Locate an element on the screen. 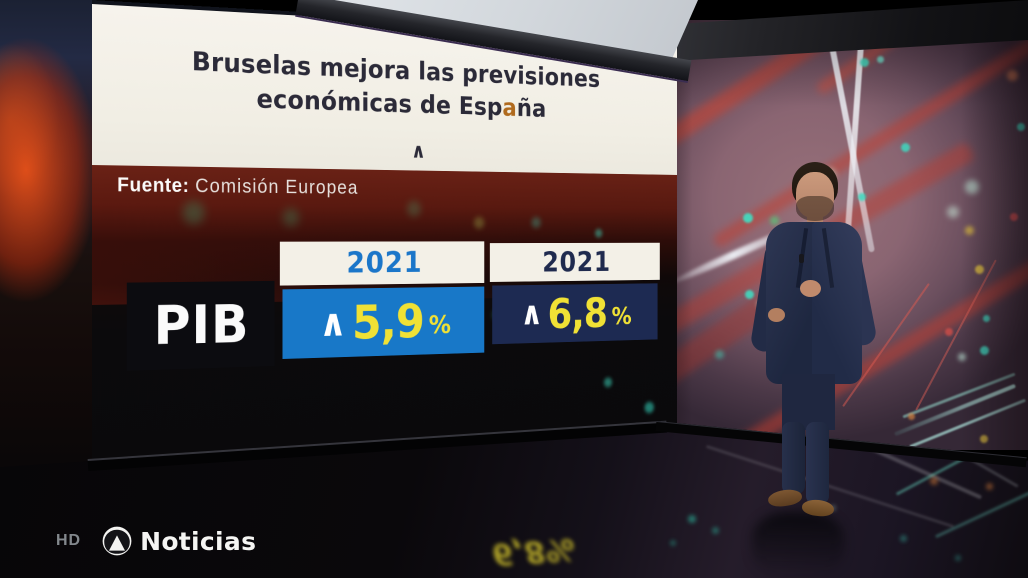 The width and height of the screenshot is (1028, 578). source-value: Comisión Europea is located at coordinates (277, 187).